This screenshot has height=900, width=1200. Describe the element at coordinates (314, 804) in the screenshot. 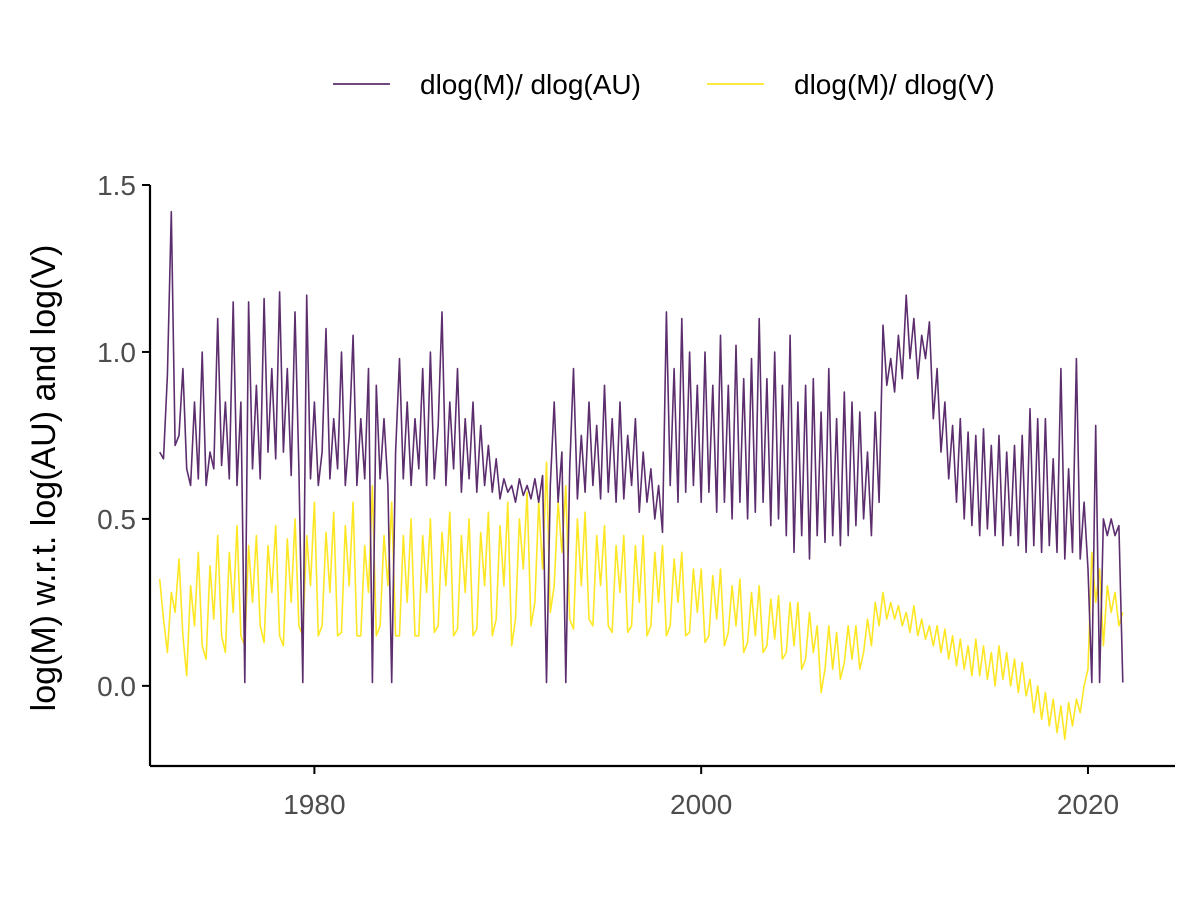

I see `x-tick-label: 1980` at that location.